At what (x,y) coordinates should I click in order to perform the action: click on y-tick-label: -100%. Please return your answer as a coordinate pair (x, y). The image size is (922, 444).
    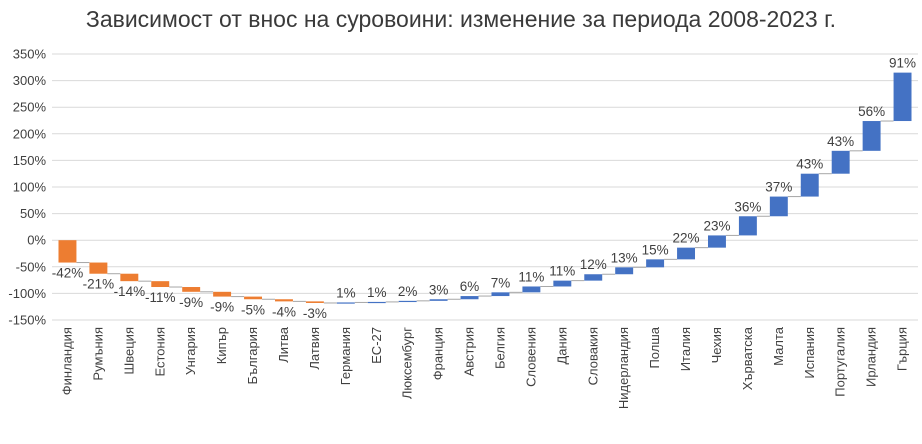
    Looking at the image, I should click on (27, 293).